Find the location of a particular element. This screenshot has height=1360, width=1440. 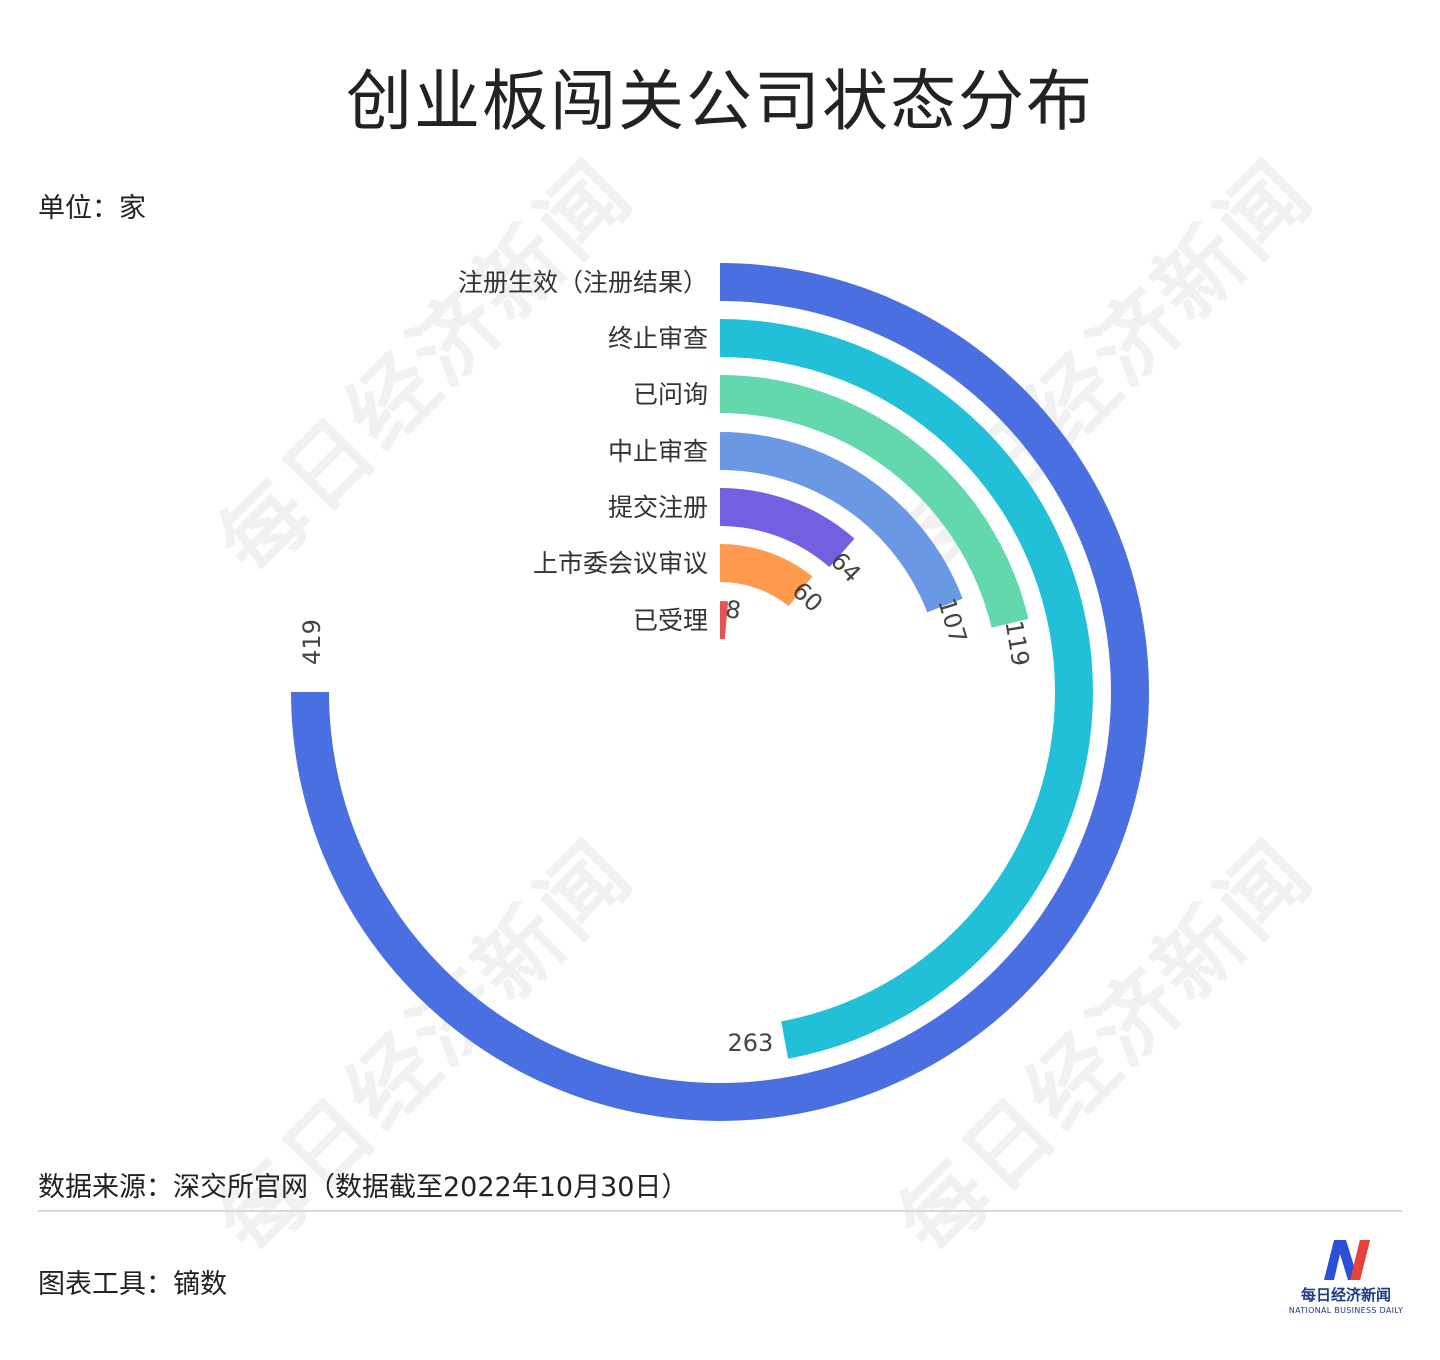

category-label-4: 提交注册 is located at coordinates (658, 507).